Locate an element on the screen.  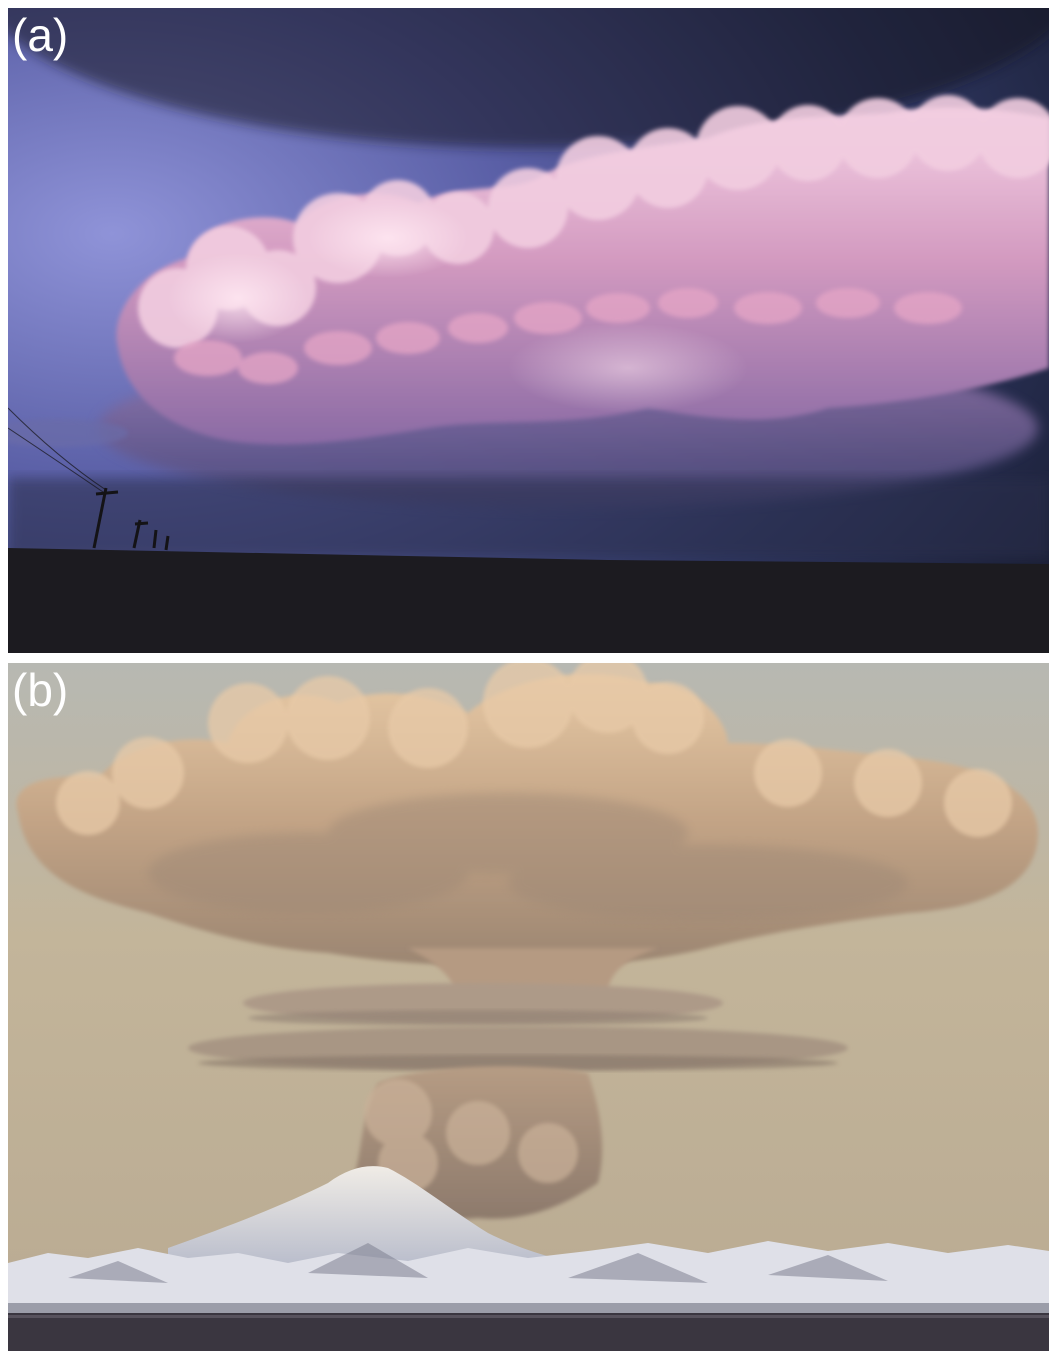
panel-label-a: (a) is located at coordinates (40, 35).